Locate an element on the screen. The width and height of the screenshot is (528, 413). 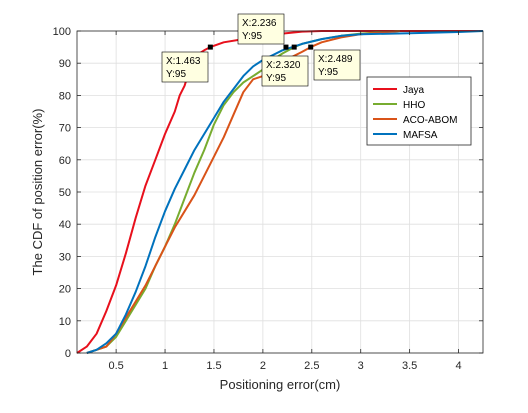
x-tick-label: 1.5 is located at coordinates (213, 366).